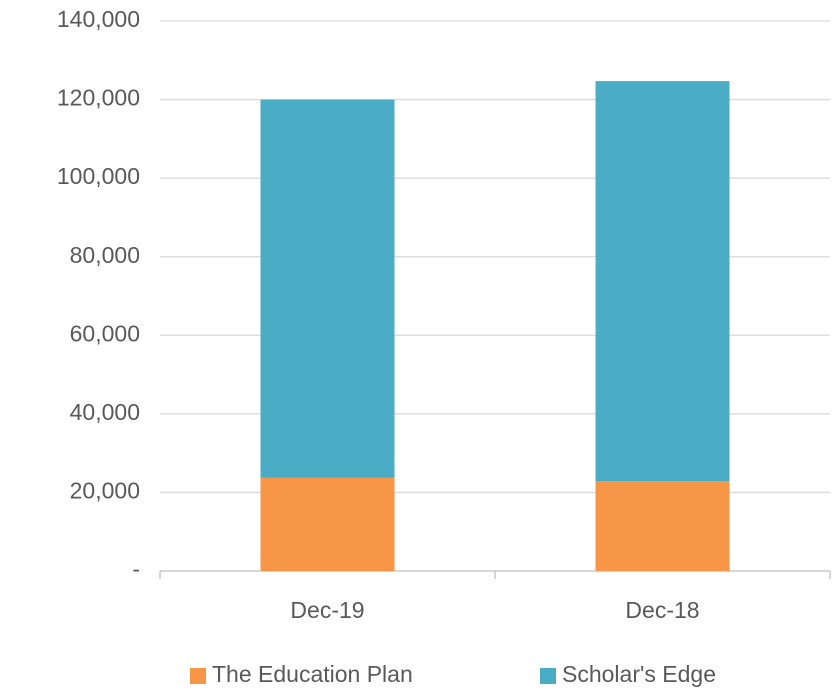 The image size is (836, 694). I want to click on y-tick-label: 60,000, so click(105, 333).